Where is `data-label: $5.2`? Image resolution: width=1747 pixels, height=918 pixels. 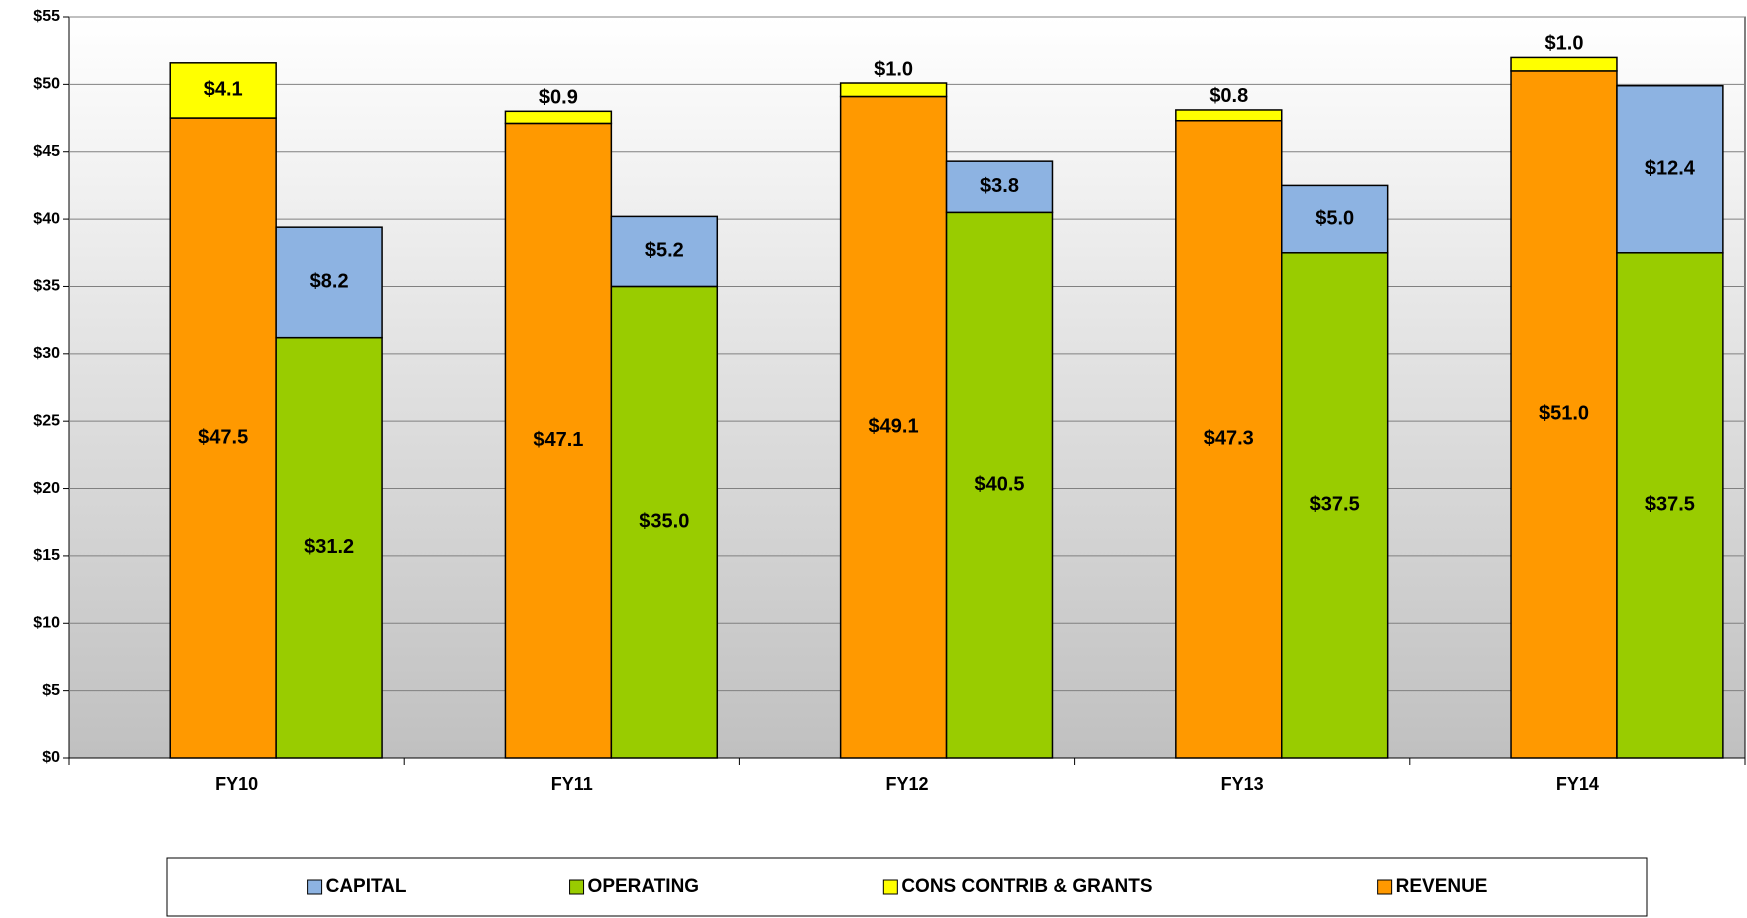
data-label: $5.2 is located at coordinates (664, 251).